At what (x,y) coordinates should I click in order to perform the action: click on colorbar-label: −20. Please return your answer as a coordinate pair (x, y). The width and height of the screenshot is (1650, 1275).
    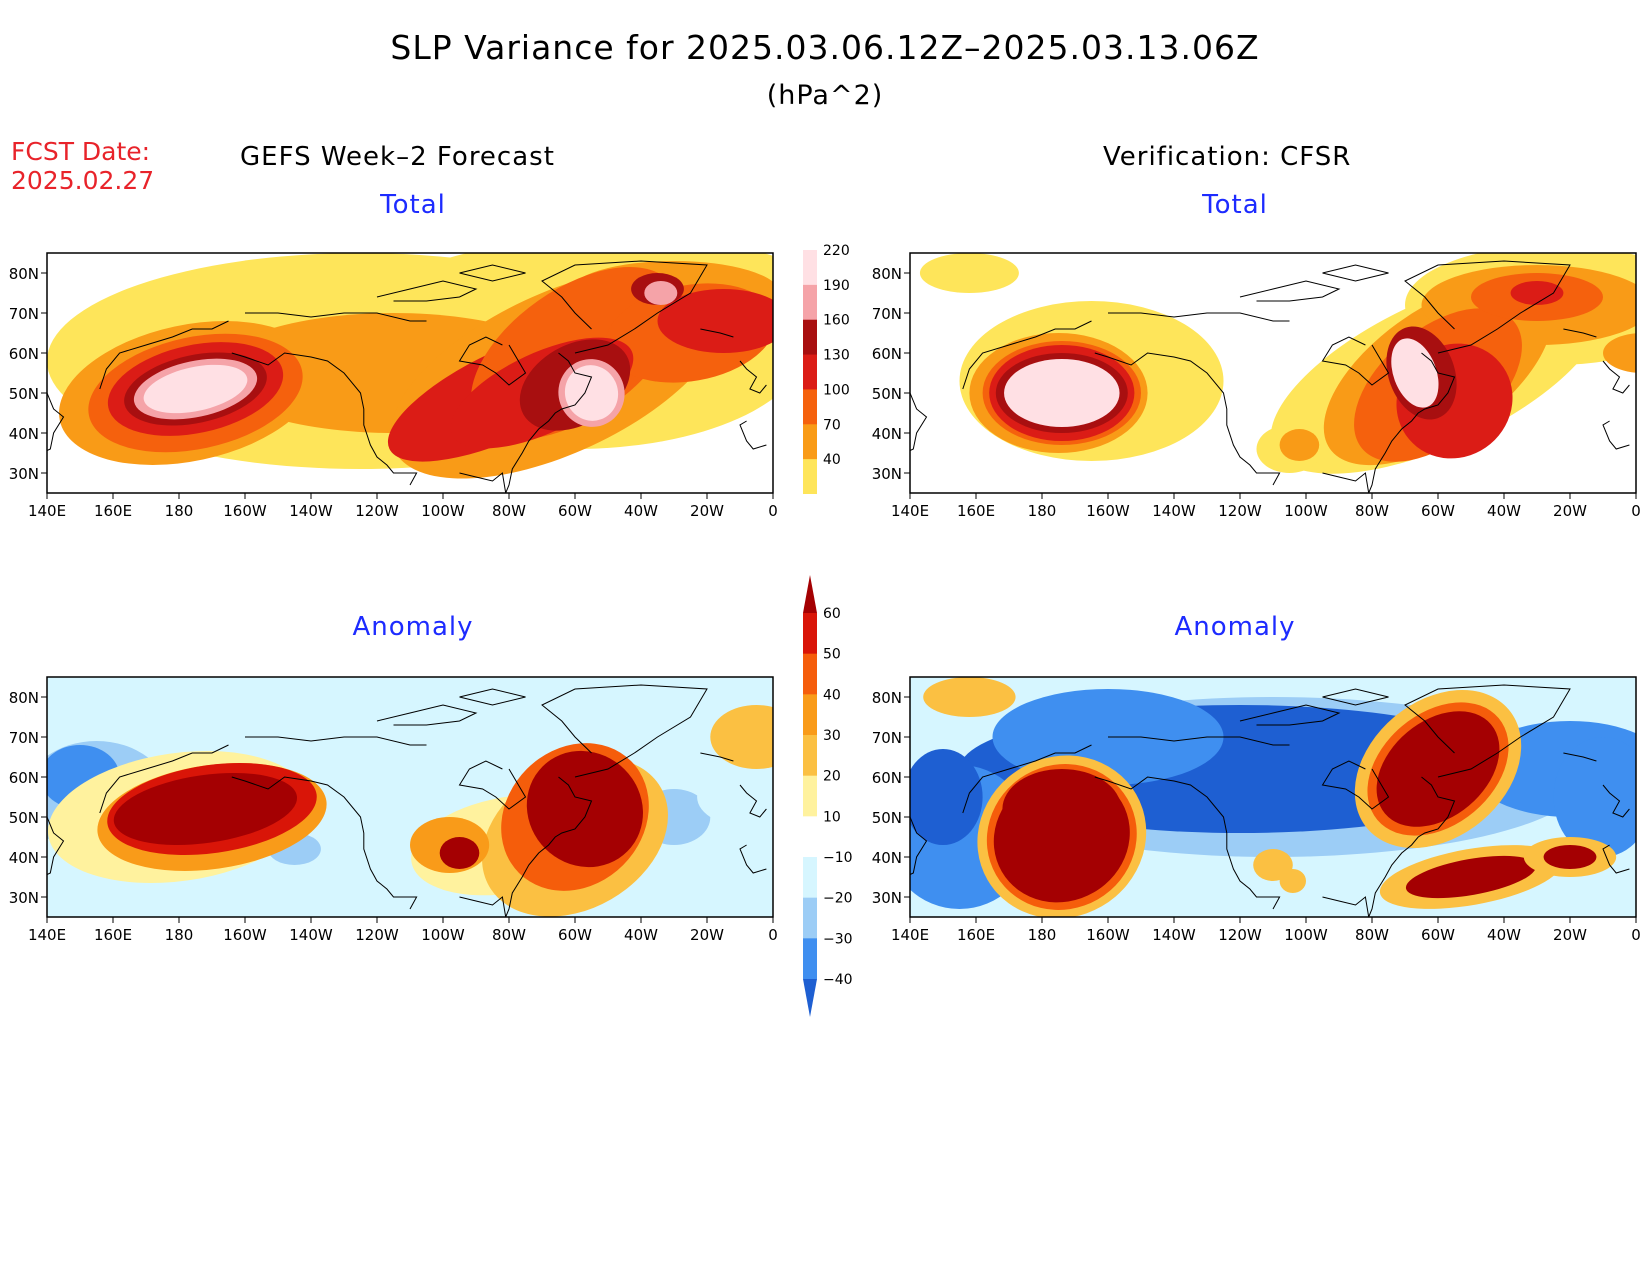
    Looking at the image, I should click on (838, 899).